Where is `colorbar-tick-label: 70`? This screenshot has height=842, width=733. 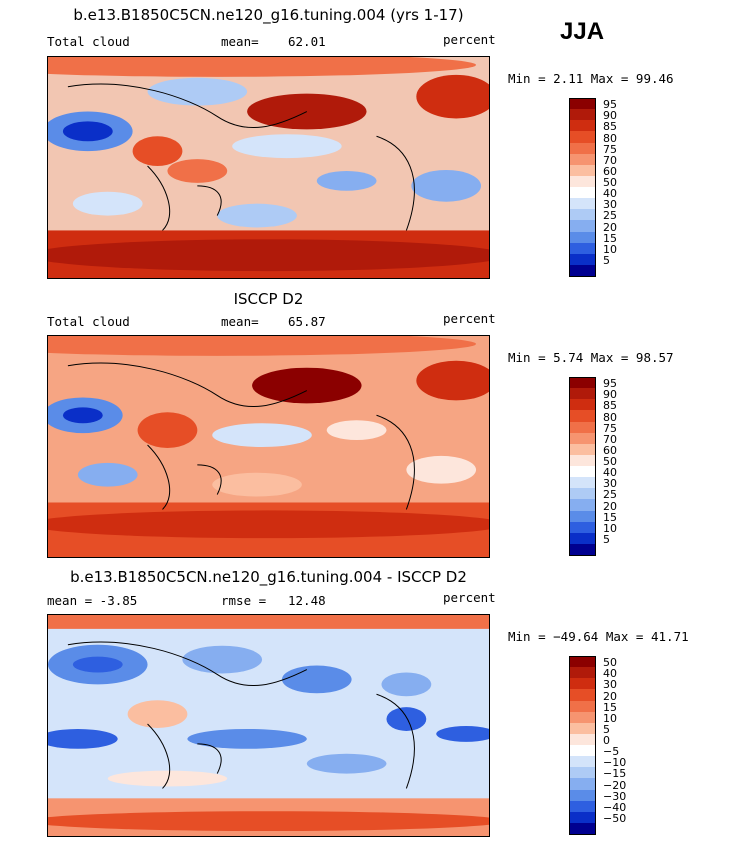
colorbar-tick-label: 70 is located at coordinates (610, 160).